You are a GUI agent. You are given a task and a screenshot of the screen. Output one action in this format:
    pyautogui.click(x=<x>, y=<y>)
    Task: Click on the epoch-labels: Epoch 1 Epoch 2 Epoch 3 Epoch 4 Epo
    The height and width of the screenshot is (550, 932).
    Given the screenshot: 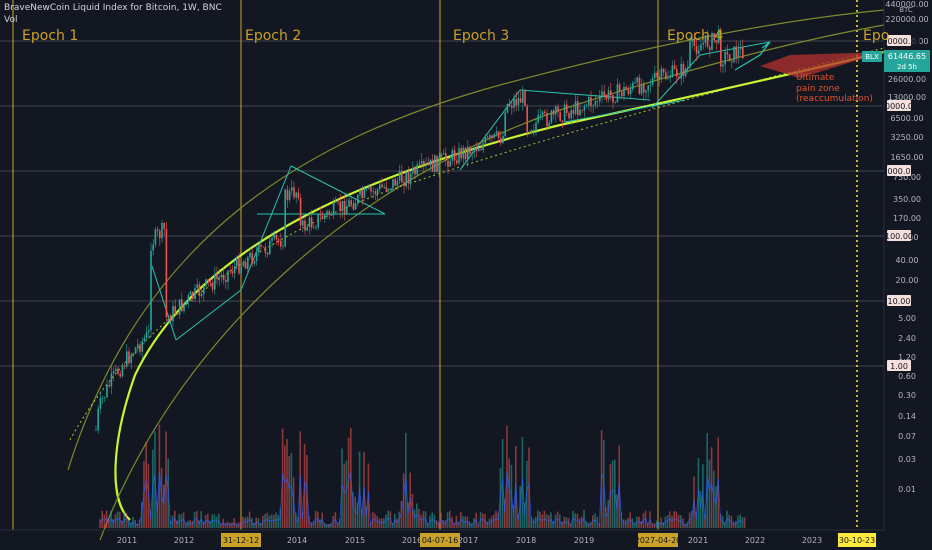 What is the action you would take?
    pyautogui.click(x=455, y=36)
    